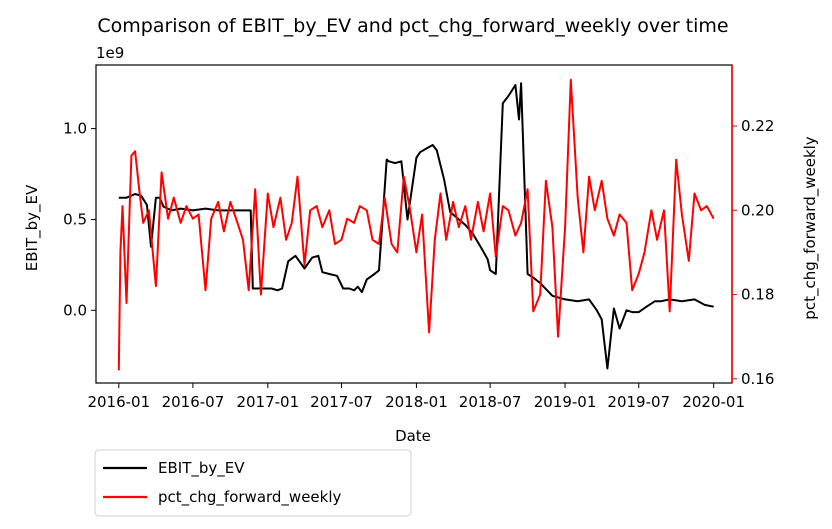  Describe the element at coordinates (757, 210) in the screenshot. I see `right-tick-label: 0.20` at that location.